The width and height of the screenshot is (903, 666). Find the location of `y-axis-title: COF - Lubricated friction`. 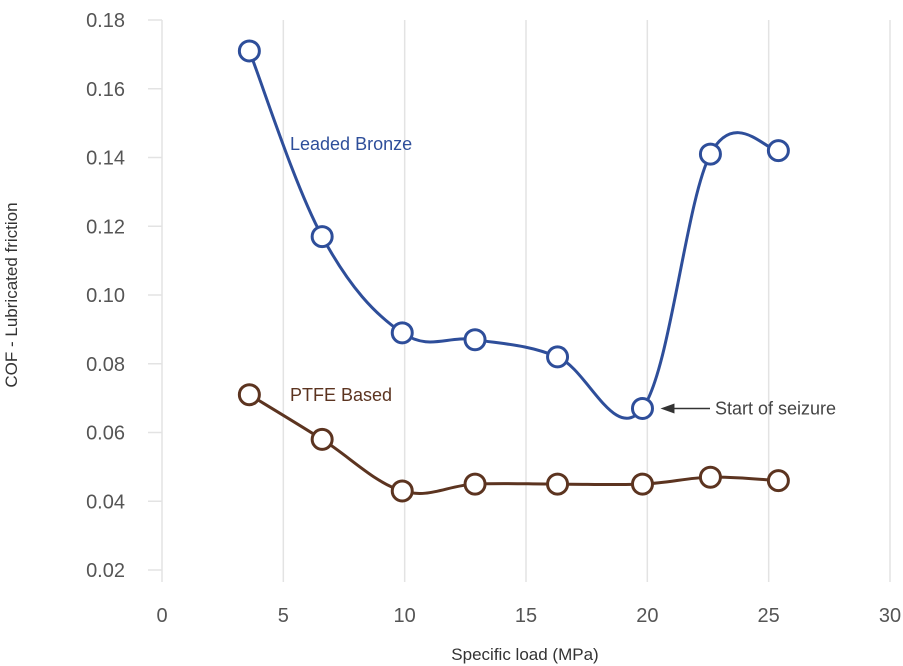

y-axis-title: COF - Lubricated friction is located at coordinates (11, 294).